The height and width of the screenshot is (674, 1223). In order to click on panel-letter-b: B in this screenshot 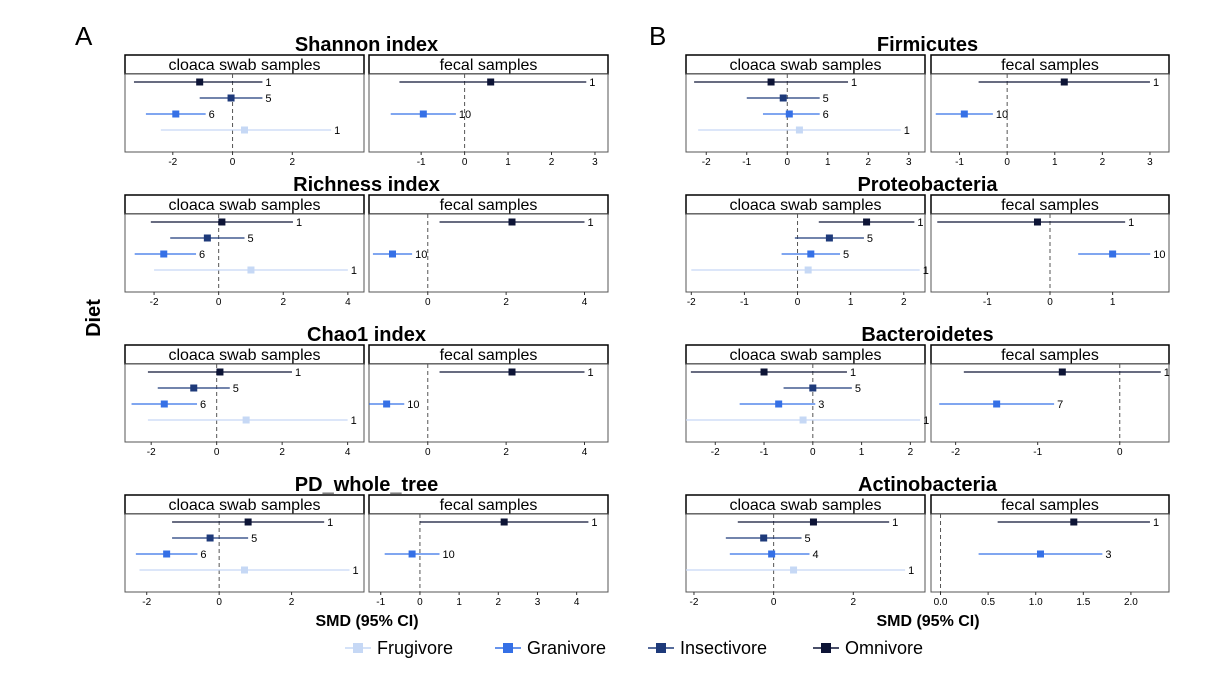, I will do `click(657, 36)`.